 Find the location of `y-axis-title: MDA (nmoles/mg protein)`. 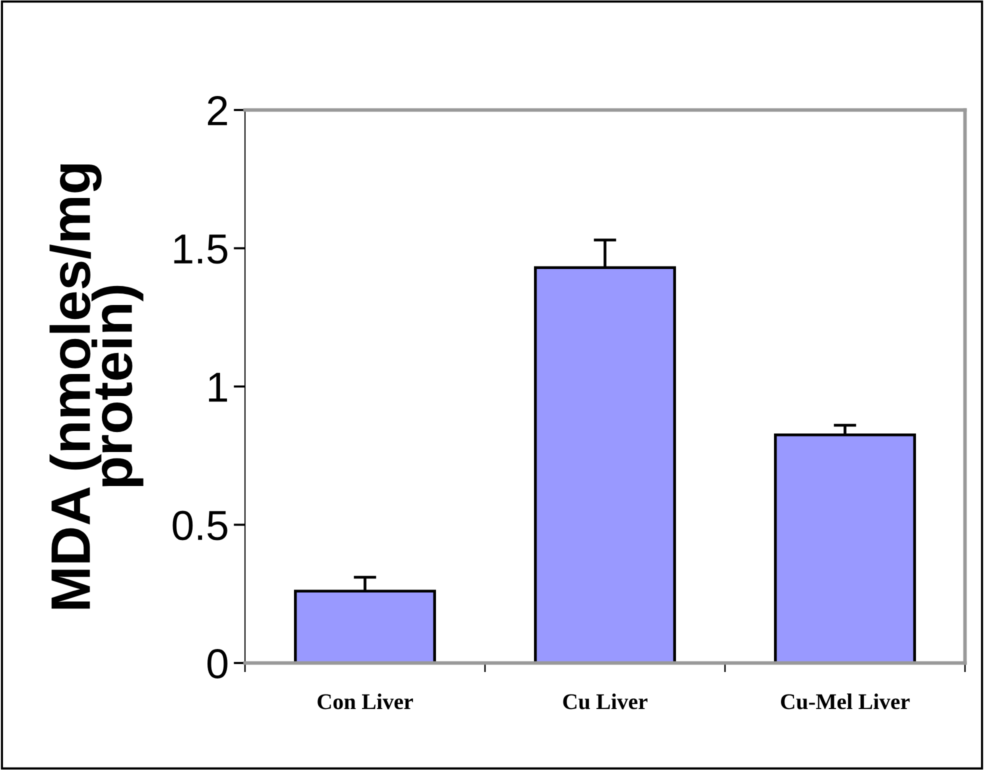

y-axis-title: MDA (nmoles/mg protein) is located at coordinates (97, 386).